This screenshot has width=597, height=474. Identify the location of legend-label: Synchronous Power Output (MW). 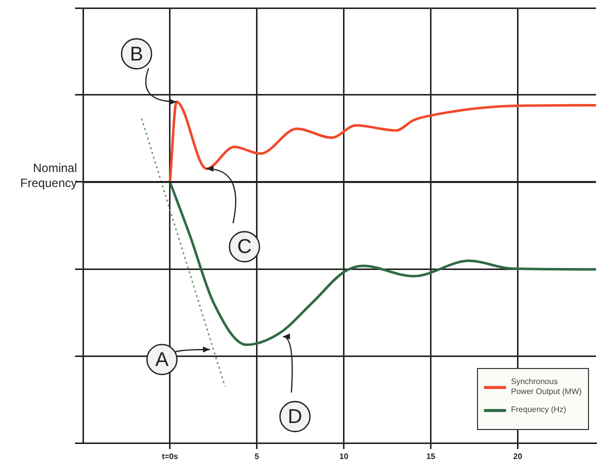
(546, 387).